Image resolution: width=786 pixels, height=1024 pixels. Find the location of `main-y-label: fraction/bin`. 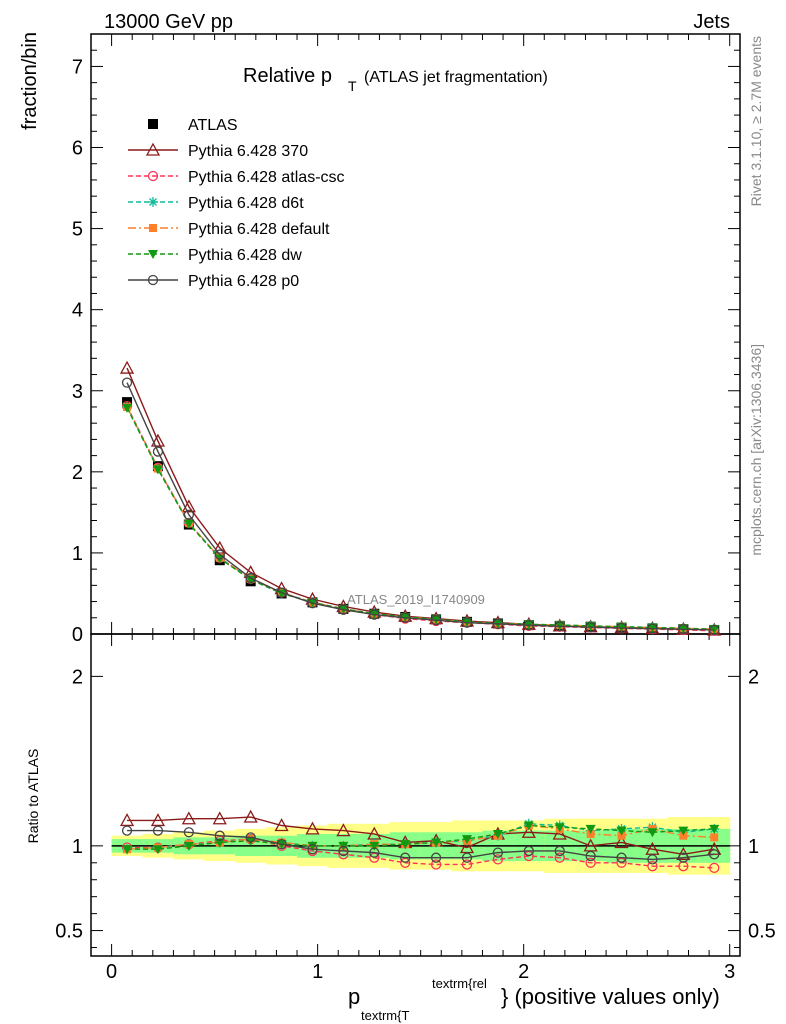

main-y-label: fraction/bin is located at coordinates (30, 81).